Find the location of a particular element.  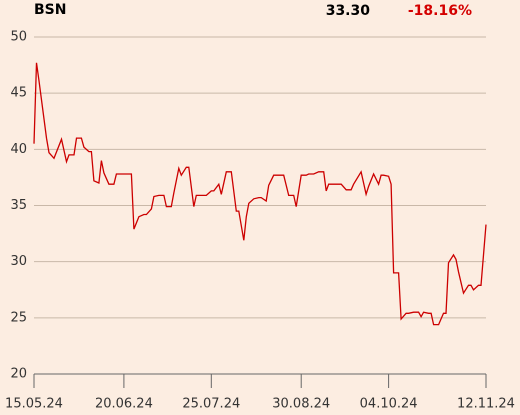

y-tick-label: 45 is located at coordinates (18, 93).